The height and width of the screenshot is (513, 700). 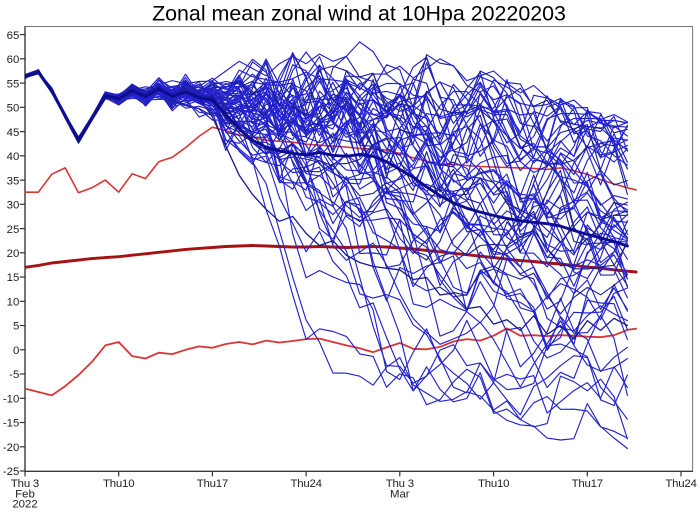 I want to click on svg-text: 15, so click(x=13, y=278).